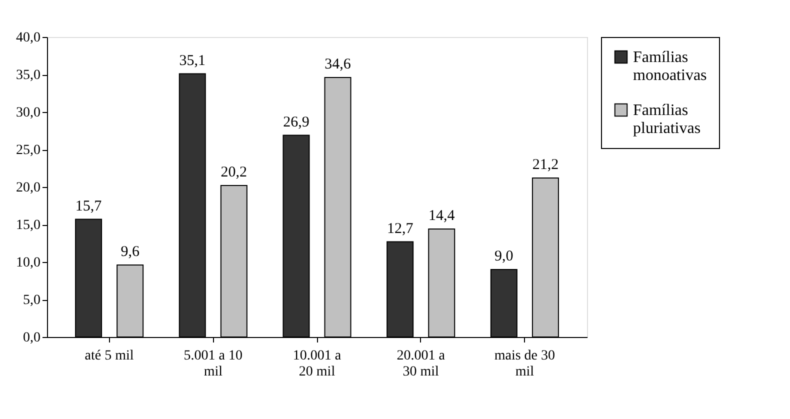  I want to click on y-tick-label: 5,0, so click(31, 300).